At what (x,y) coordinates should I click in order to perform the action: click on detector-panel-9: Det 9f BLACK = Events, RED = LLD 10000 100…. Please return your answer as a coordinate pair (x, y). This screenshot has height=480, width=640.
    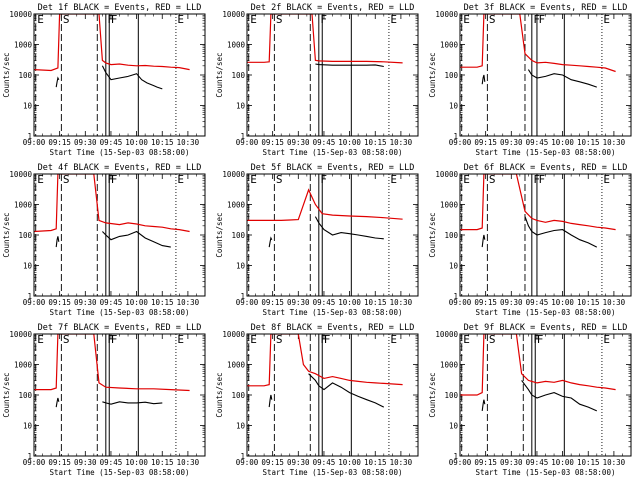
    Looking at the image, I should click on (532, 400).